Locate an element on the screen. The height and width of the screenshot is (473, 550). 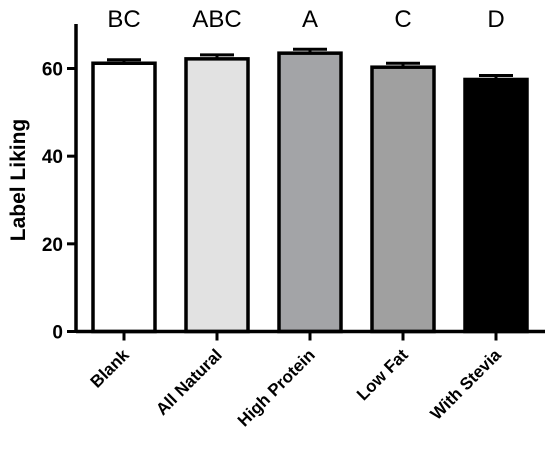
significance-label-with-stevia: D is located at coordinates (495, 19).